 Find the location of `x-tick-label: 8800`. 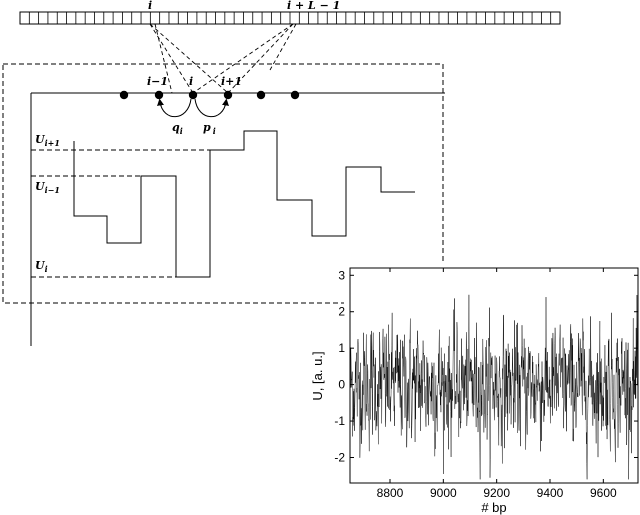

x-tick-label: 8800 is located at coordinates (390, 493).